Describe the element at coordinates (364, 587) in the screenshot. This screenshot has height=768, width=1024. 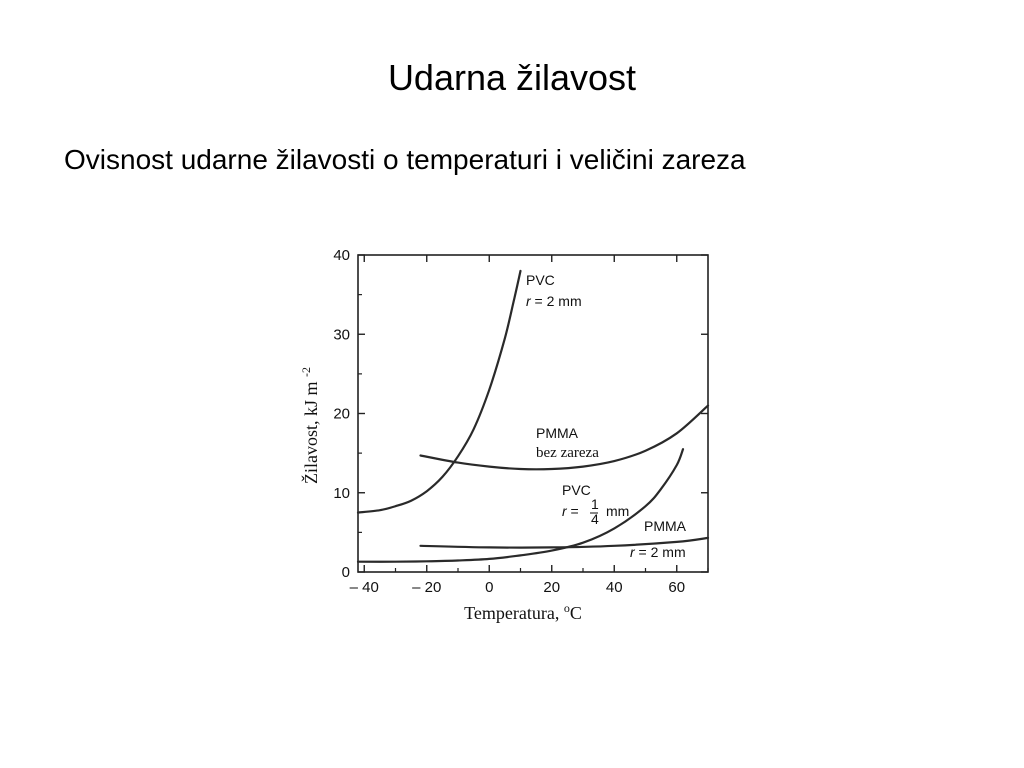
I see `x-tick-label: – 40` at that location.